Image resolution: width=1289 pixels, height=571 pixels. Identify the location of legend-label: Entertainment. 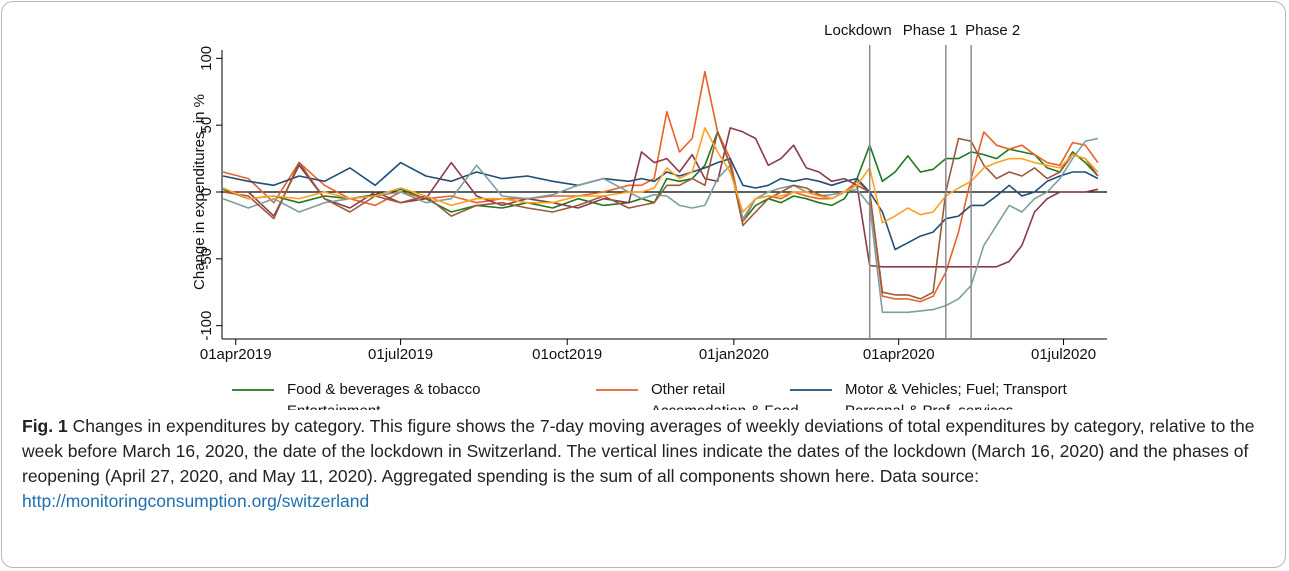
(334, 406).